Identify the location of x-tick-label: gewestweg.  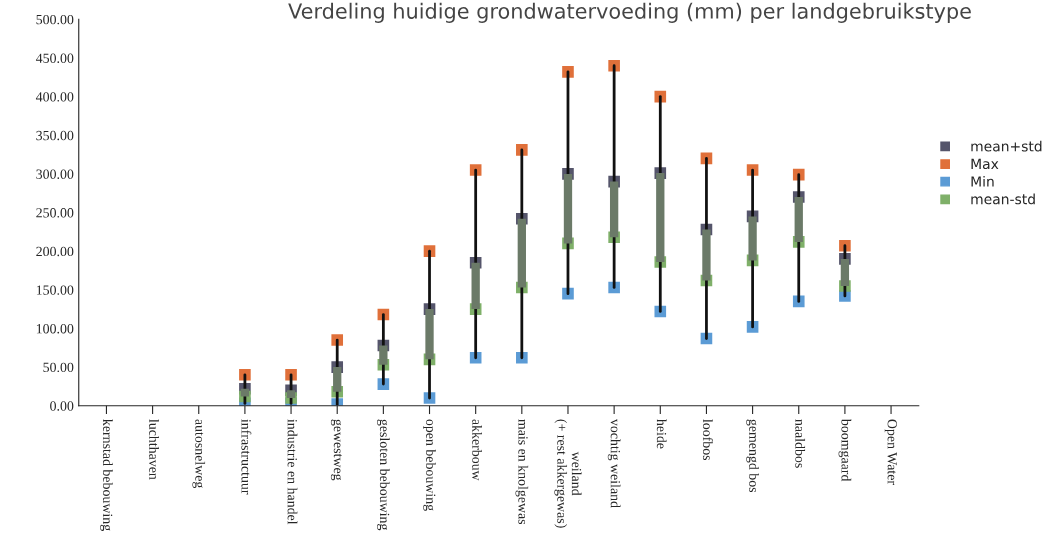
(336, 450).